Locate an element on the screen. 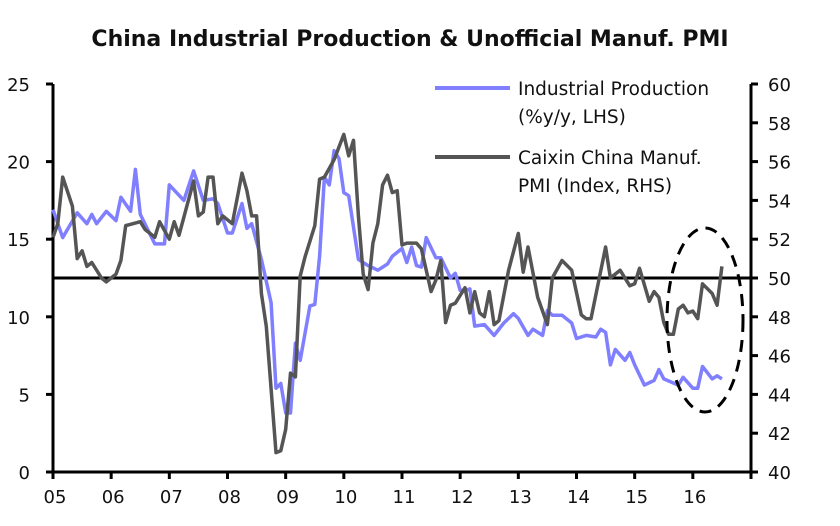 The height and width of the screenshot is (526, 840). right-axis-tick-label: 44 is located at coordinates (779, 395).